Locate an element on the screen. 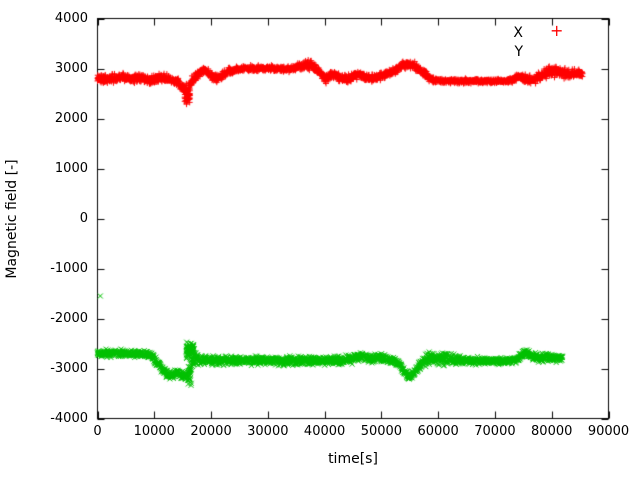  x-axis-title: time[s] is located at coordinates (353, 459).